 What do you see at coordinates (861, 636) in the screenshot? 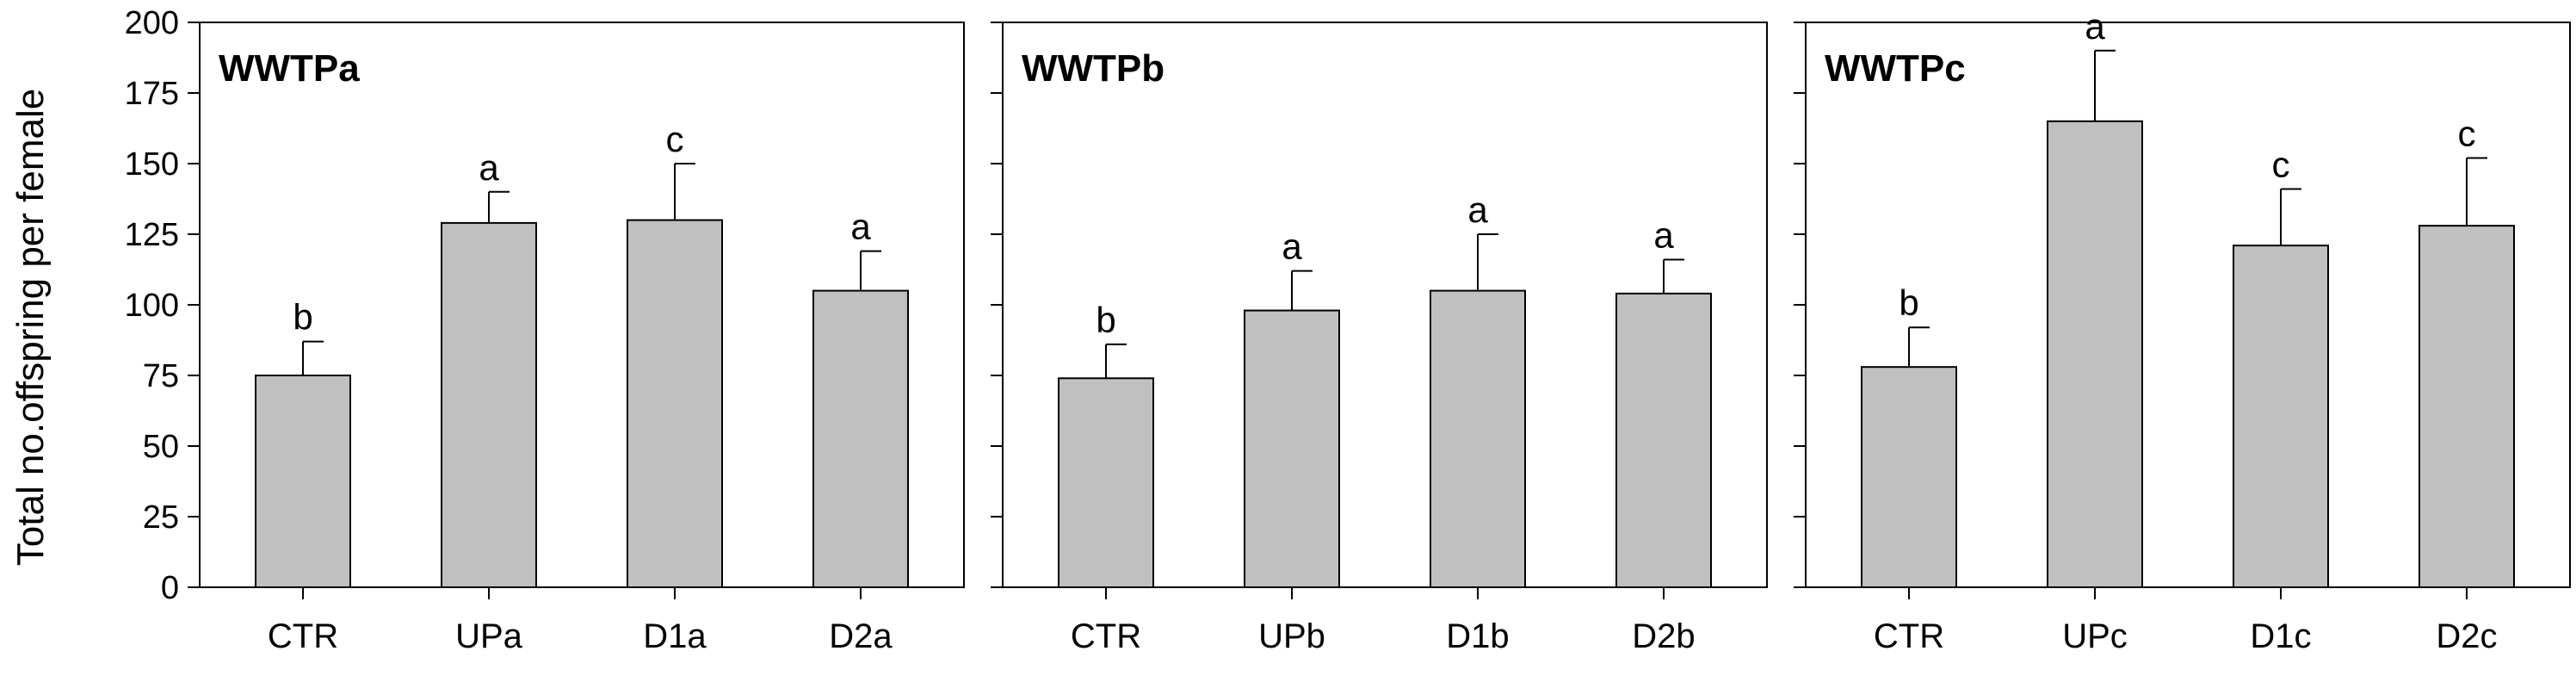
I see `category-label: D2a` at bounding box center [861, 636].